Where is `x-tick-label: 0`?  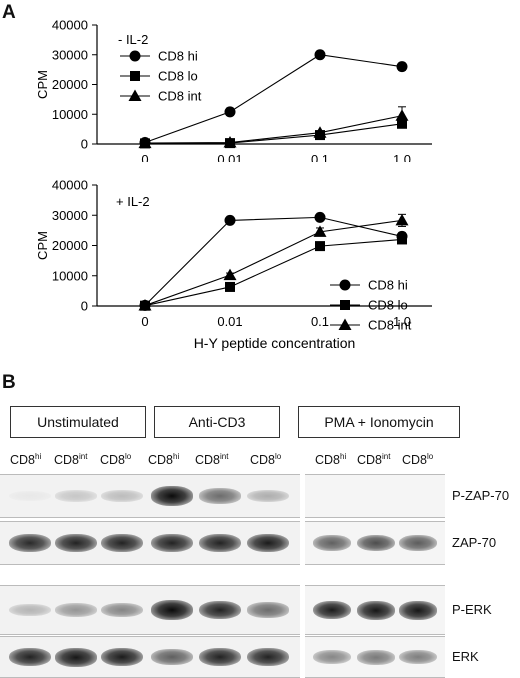 x-tick-label: 0 is located at coordinates (144, 157).